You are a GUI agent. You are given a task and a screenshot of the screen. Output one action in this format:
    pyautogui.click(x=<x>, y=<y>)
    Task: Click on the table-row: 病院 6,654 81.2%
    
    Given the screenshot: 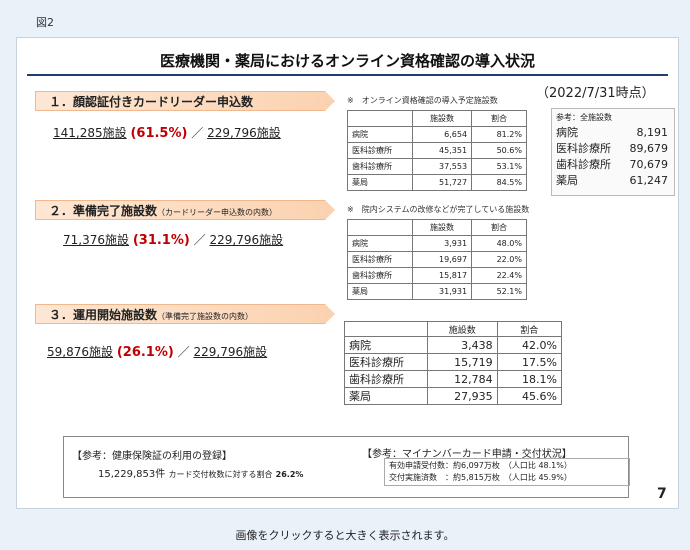 What is the action you would take?
    pyautogui.click(x=437, y=134)
    